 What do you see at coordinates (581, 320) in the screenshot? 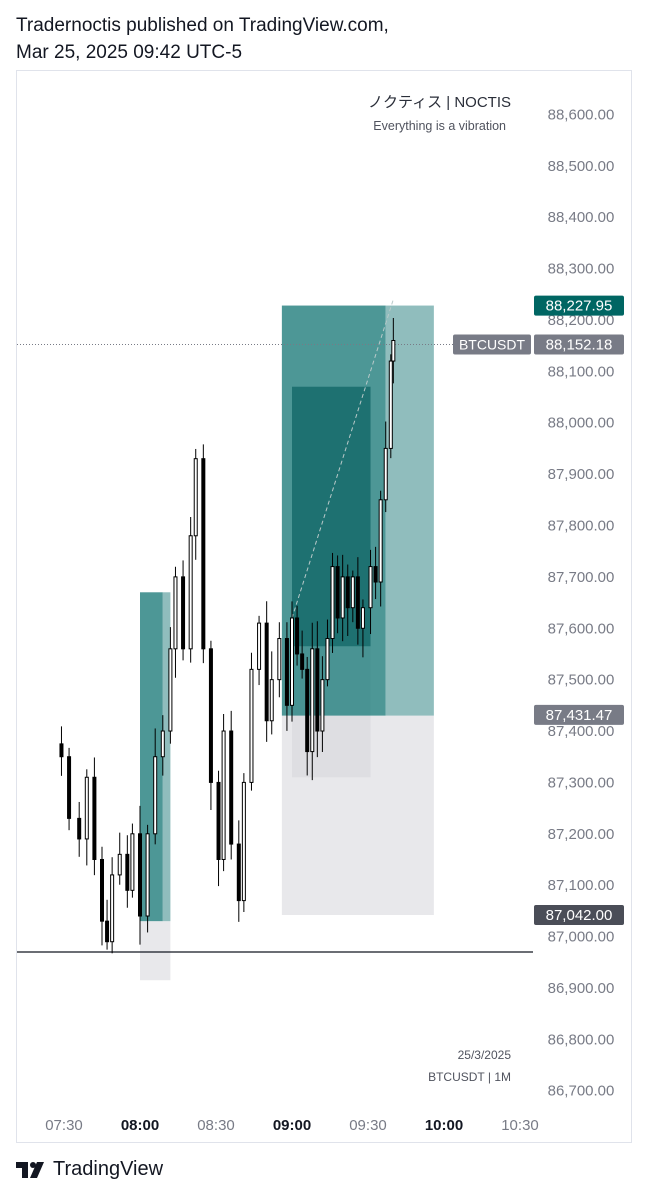
I see `price-tick-label: 88,200.00` at bounding box center [581, 320].